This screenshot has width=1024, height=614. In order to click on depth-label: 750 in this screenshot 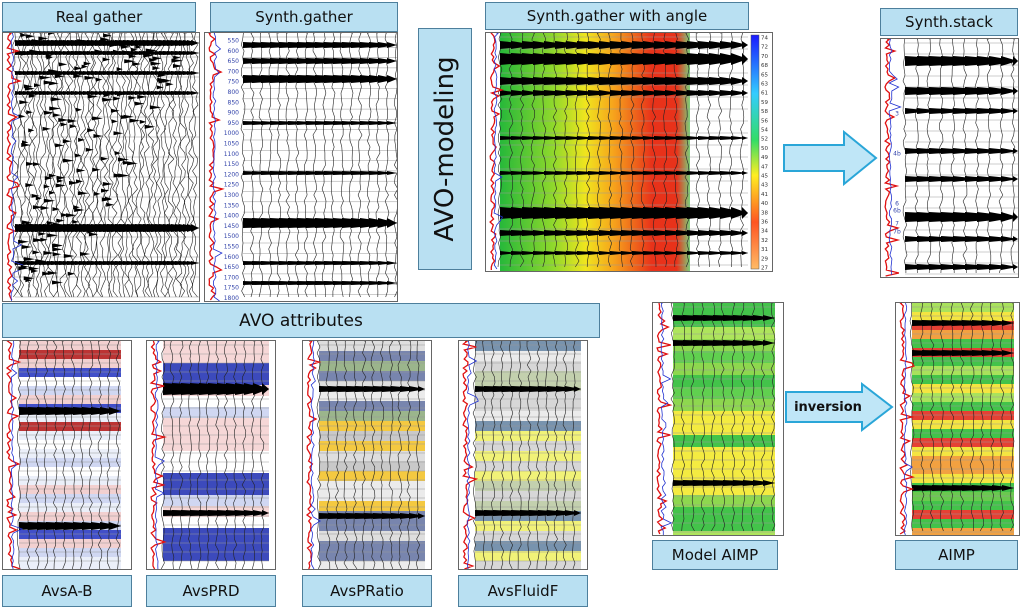, I will do `click(234, 82)`.